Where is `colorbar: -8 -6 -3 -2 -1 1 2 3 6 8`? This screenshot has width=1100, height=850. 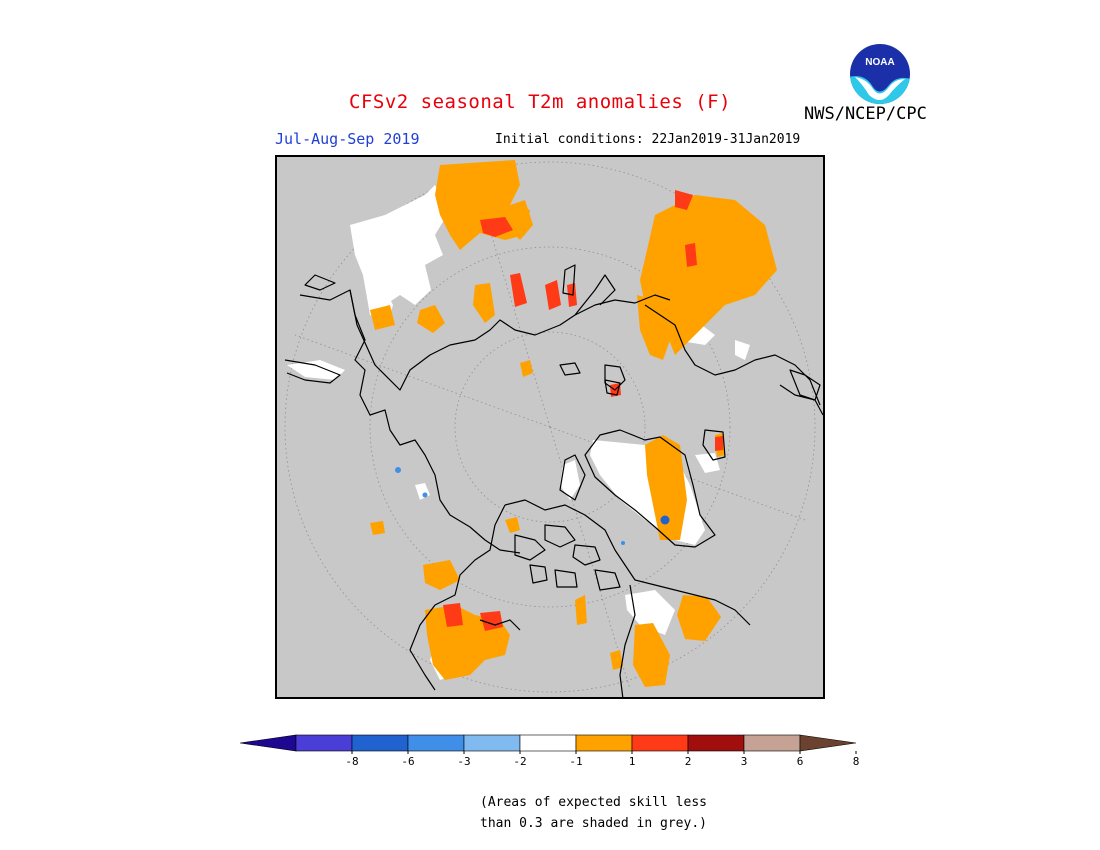
colorbar: -8 -6 -3 -2 -1 1 2 3 6 8 is located at coordinates (549, 751).